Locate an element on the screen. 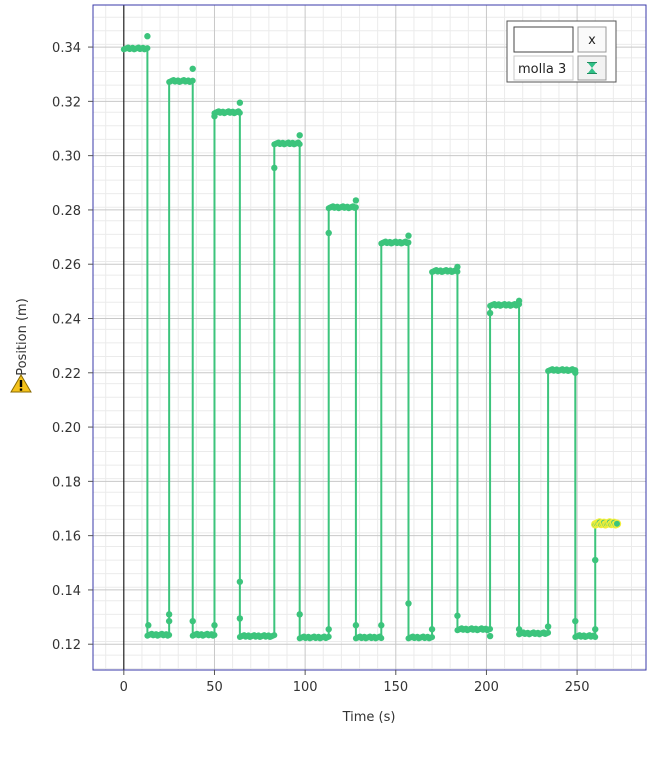  y-tick-label: 0.18 is located at coordinates (66, 482).